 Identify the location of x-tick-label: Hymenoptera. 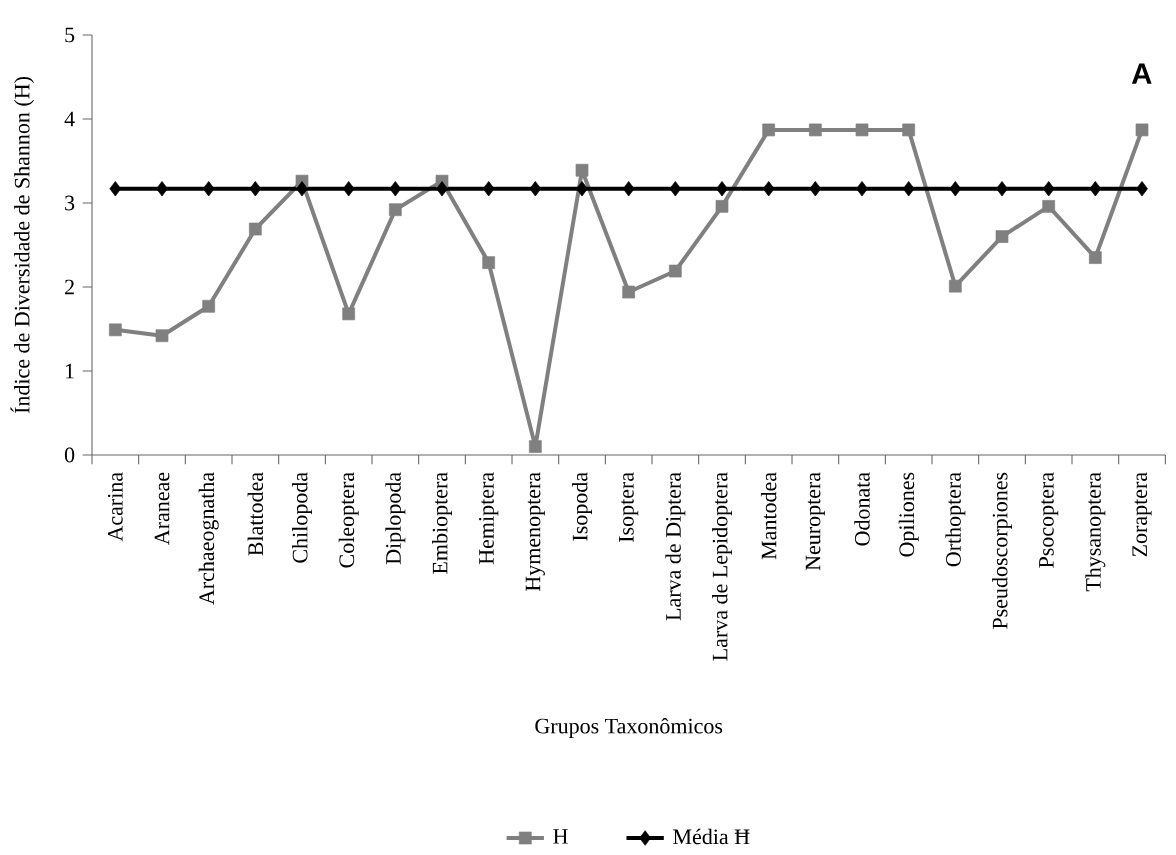
(535, 532).